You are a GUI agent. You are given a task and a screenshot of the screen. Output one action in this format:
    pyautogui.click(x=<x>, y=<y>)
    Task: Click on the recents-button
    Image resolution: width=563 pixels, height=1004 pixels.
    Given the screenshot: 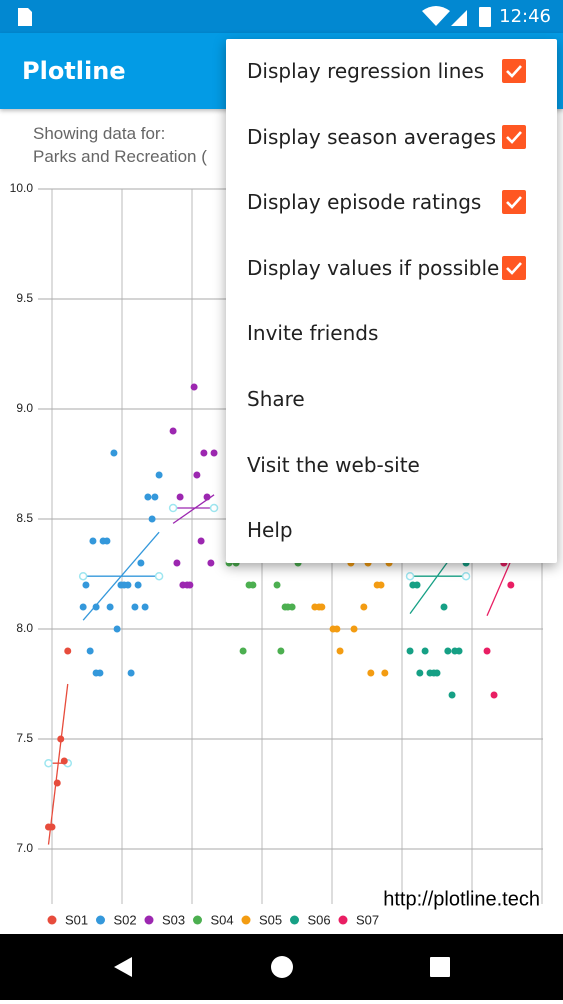 What is the action you would take?
    pyautogui.click(x=440, y=967)
    